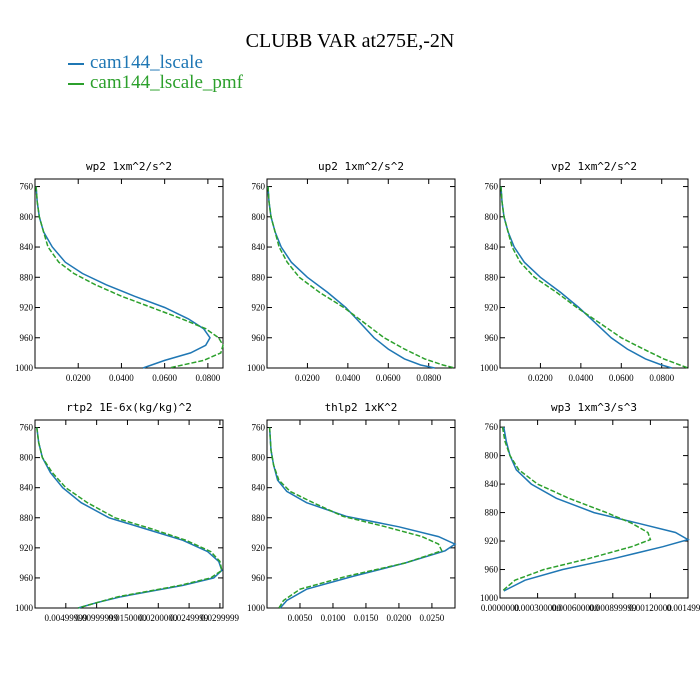 The height and width of the screenshot is (700, 700). What do you see at coordinates (538, 608) in the screenshot?
I see `x-tick-label: 0.000300000` at bounding box center [538, 608].